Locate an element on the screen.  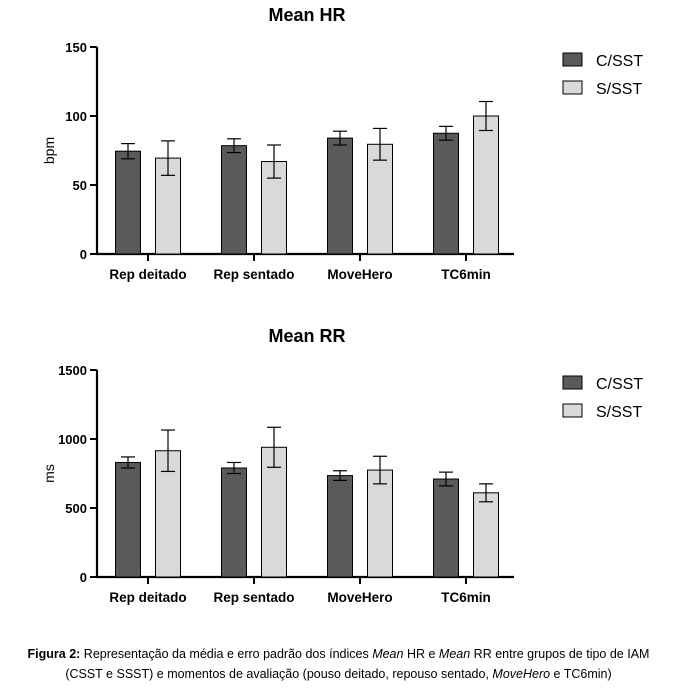
y-tick-label: 500 is located at coordinates (76, 508).